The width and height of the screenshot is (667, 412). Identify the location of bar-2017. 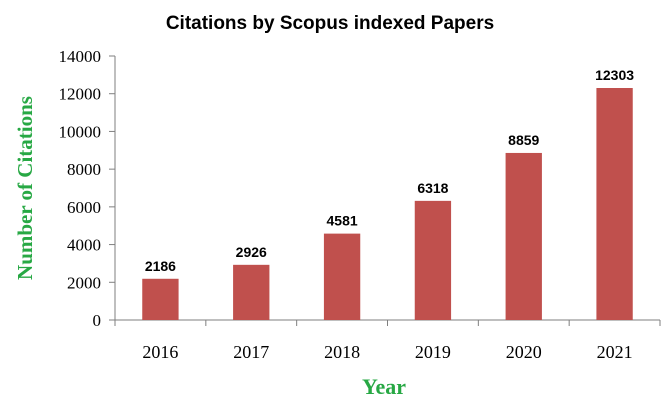
(251, 292).